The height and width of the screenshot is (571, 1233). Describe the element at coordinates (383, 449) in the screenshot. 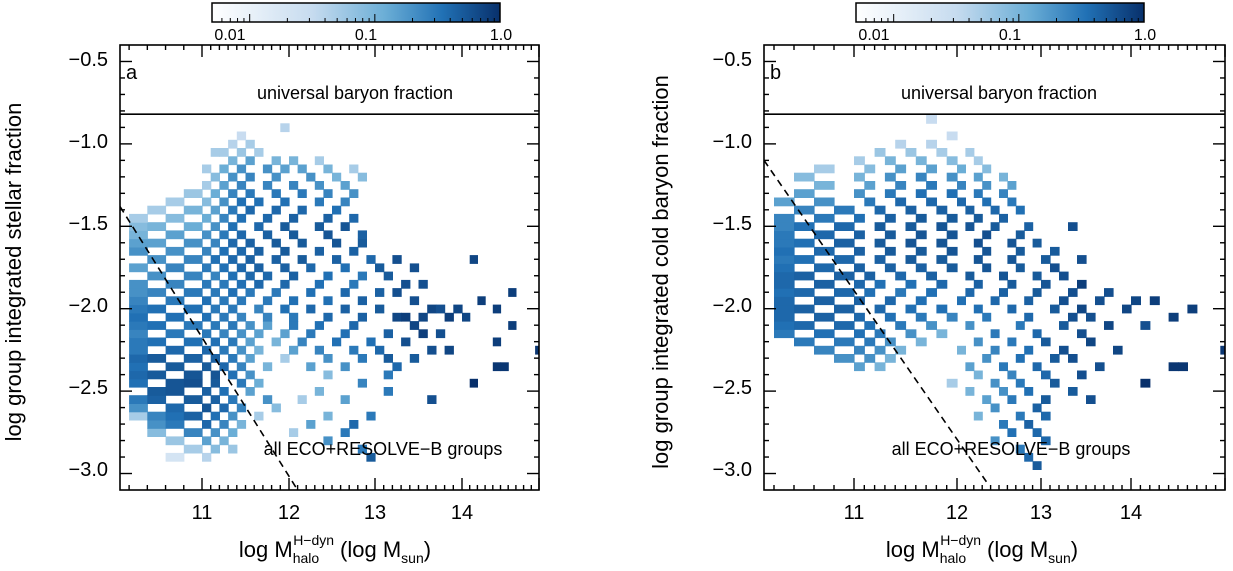

I see `annotation-a: all ECO+RESOLVE−B groups` at that location.